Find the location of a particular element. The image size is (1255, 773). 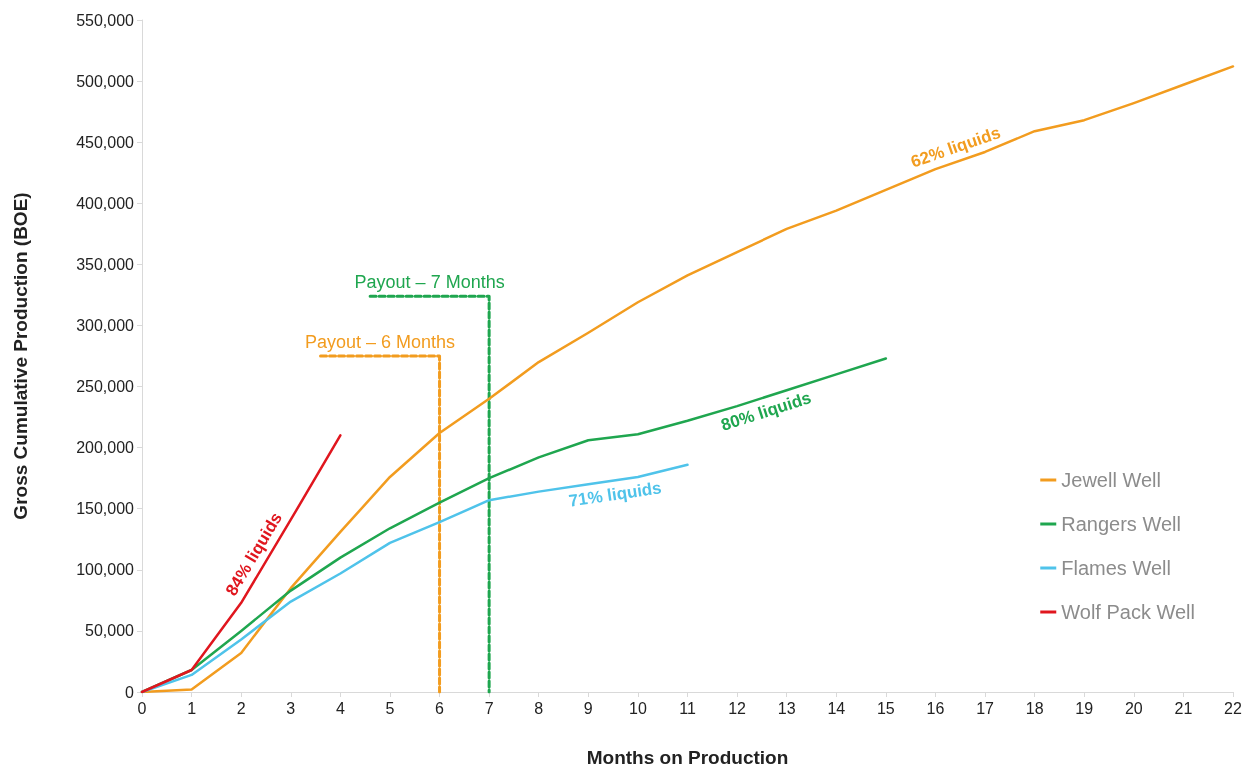

y-tick-label: 500,000 is located at coordinates (105, 81).